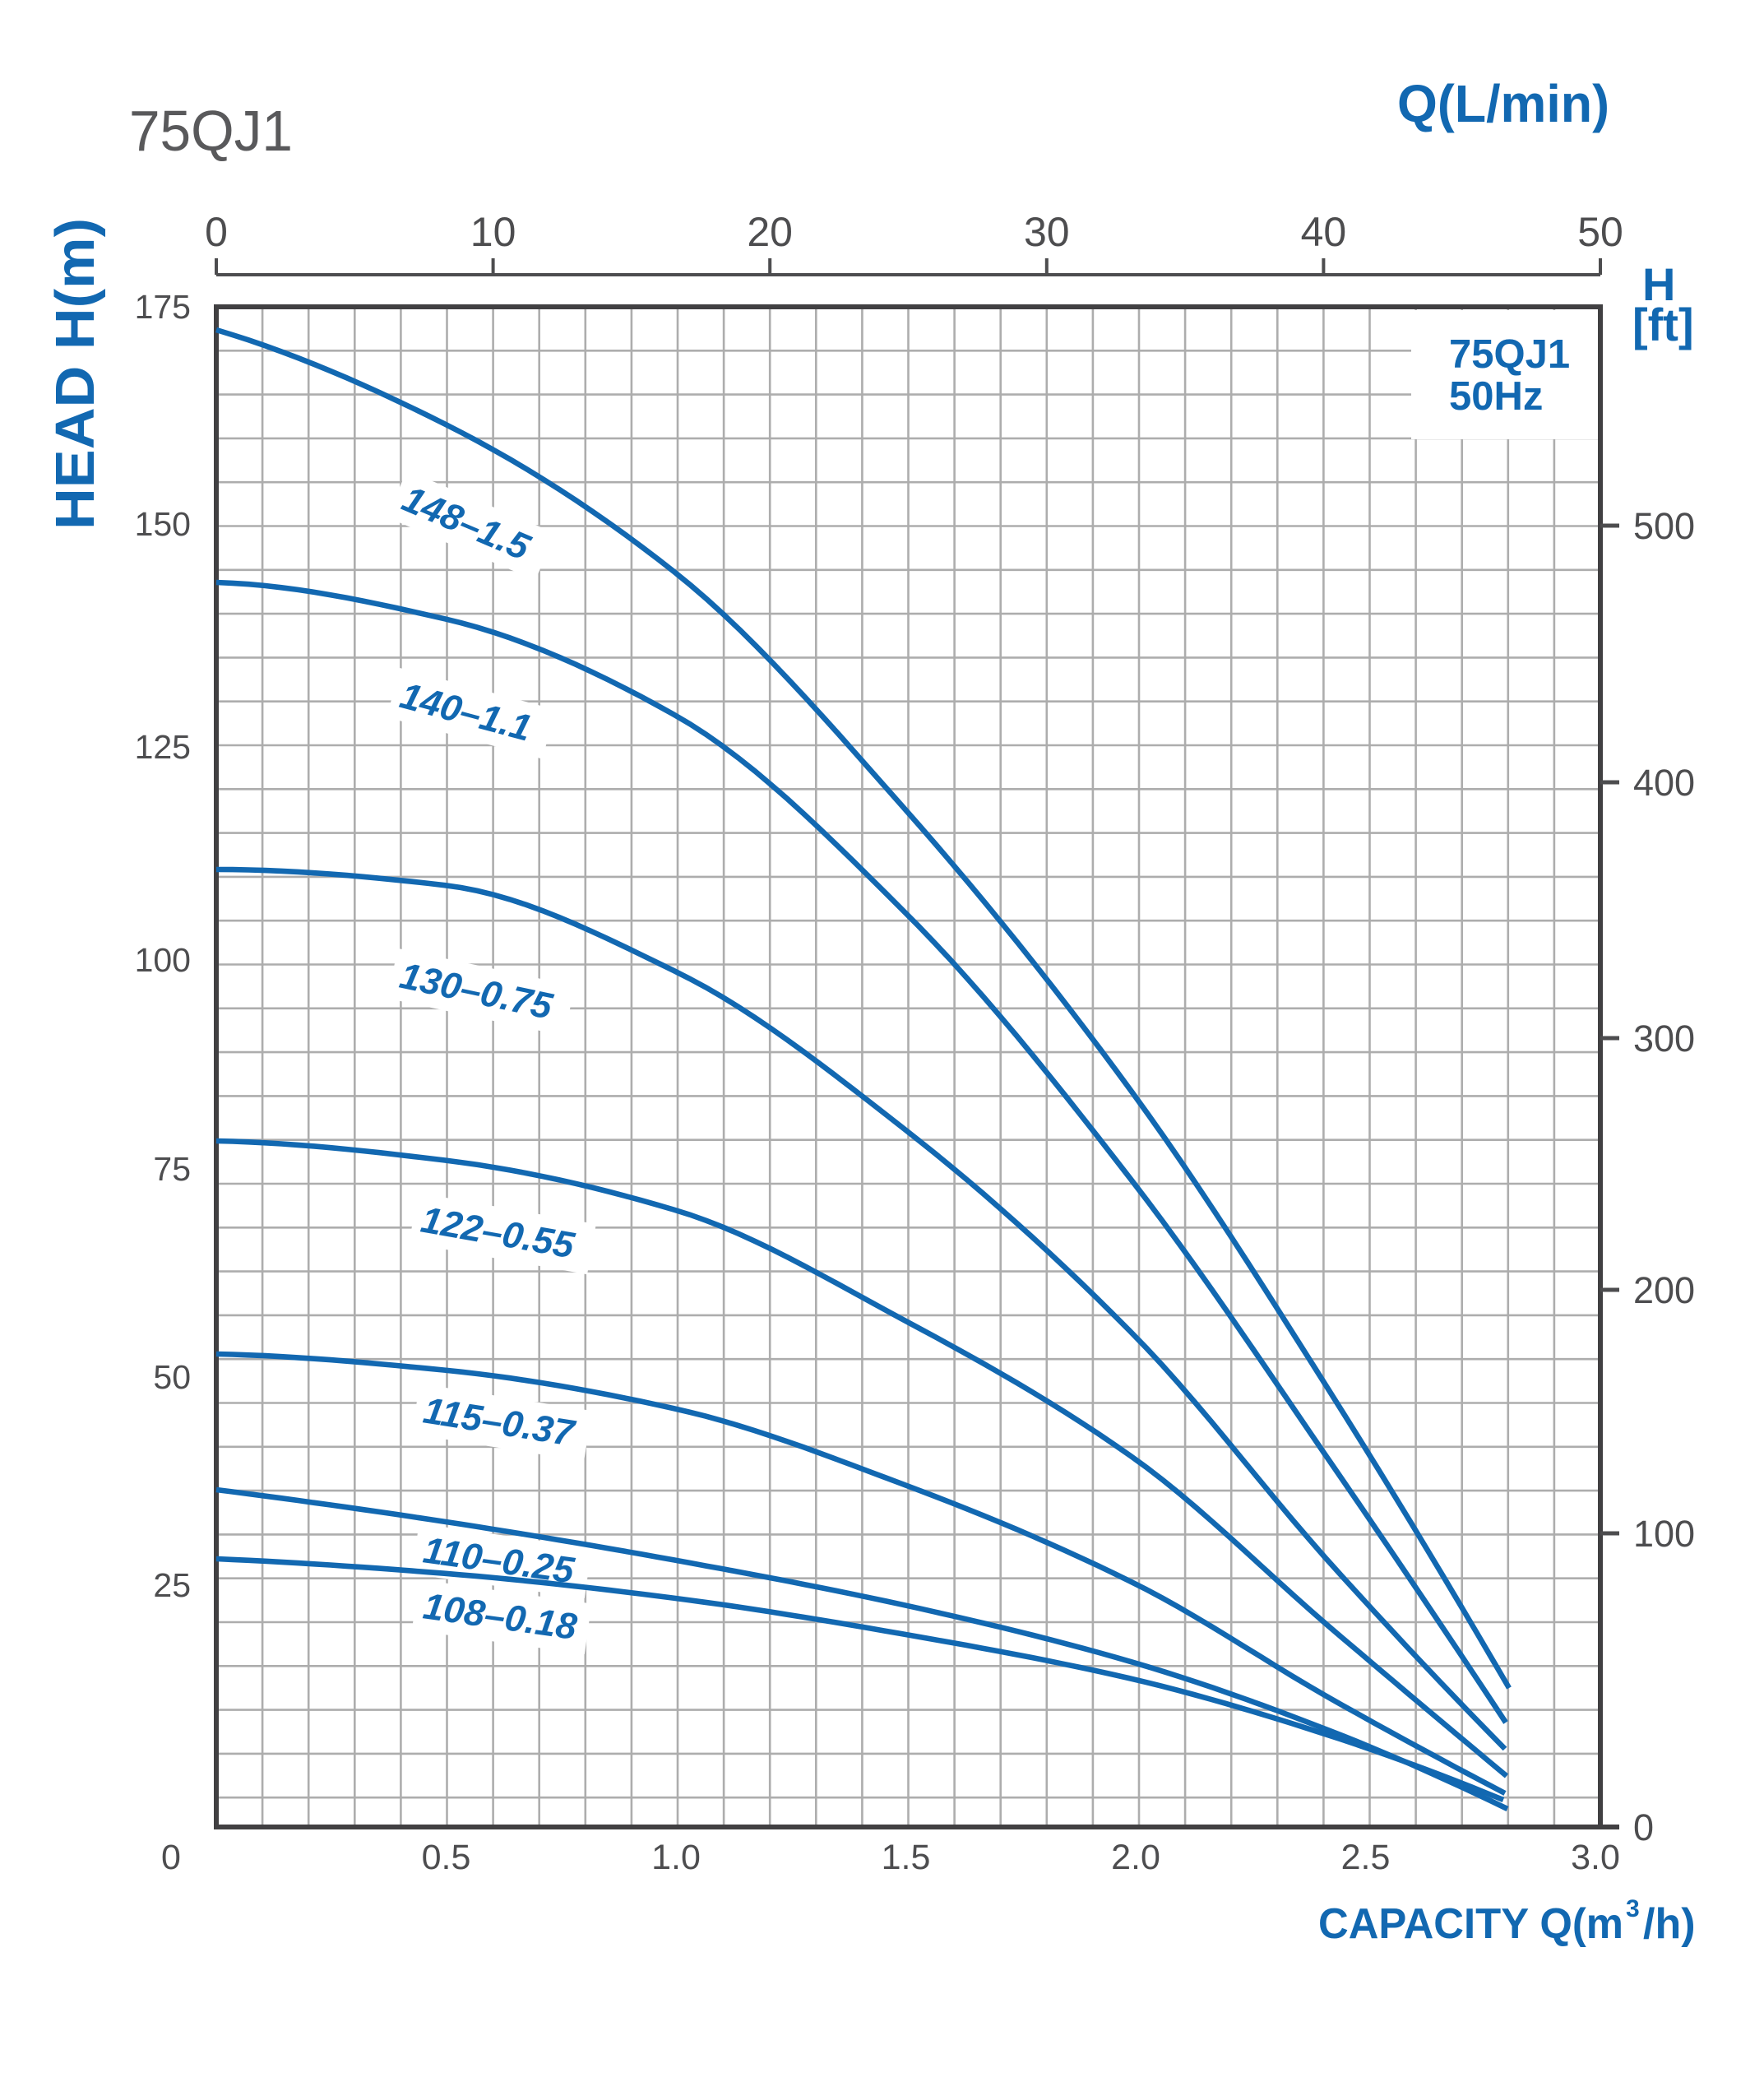 This screenshot has height=2082, width=1764. I want to click on svg-text: 2.5, so click(1366, 1858).